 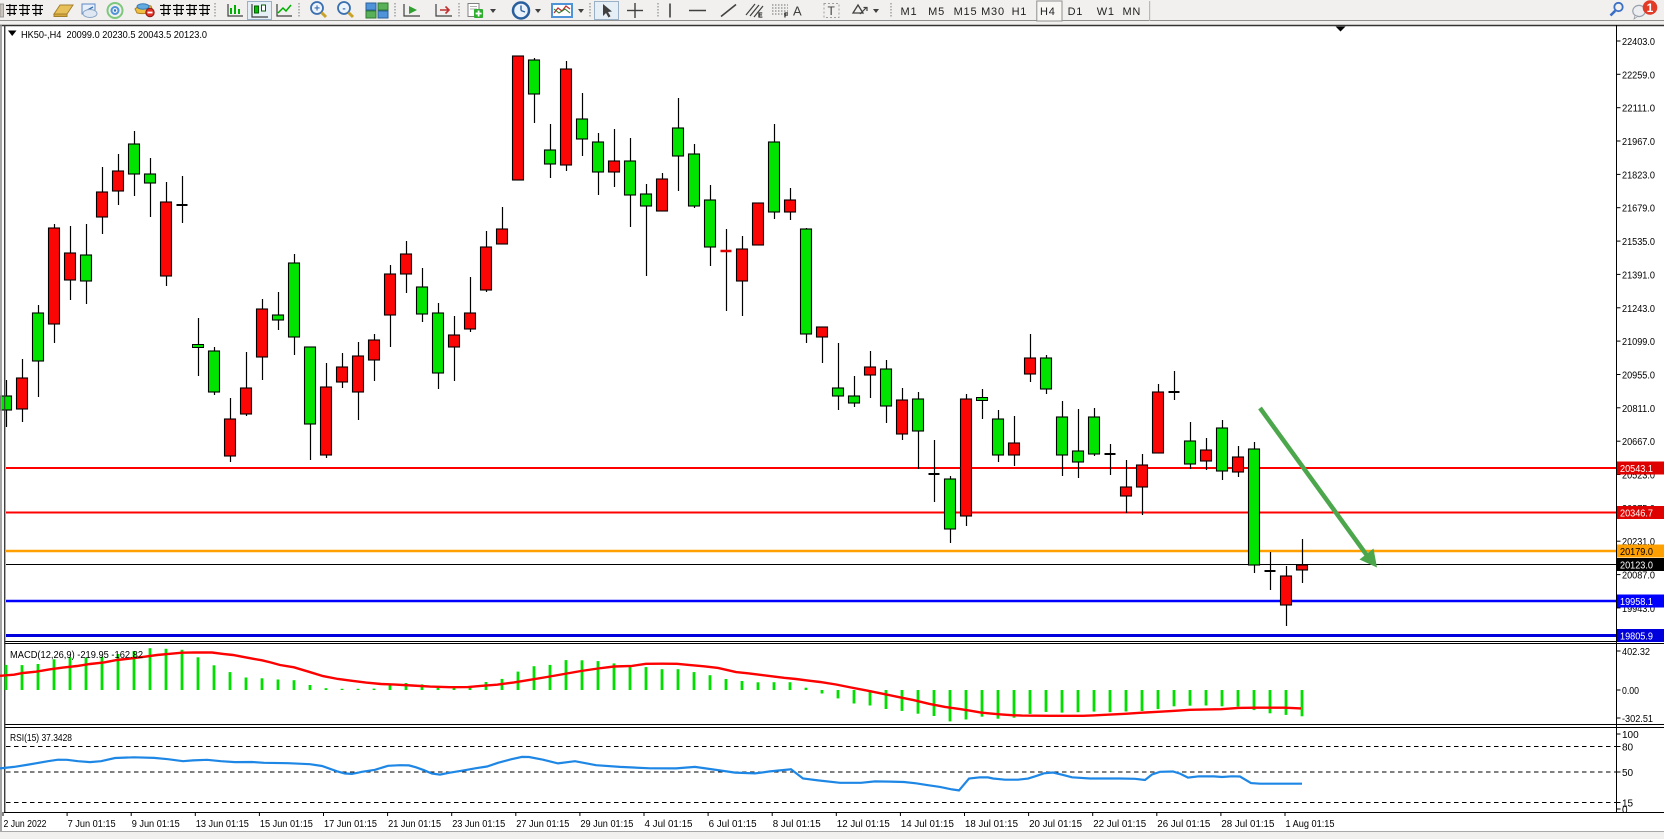 What do you see at coordinates (1625, 810) in the screenshot?
I see `svg-text: 0` at bounding box center [1625, 810].